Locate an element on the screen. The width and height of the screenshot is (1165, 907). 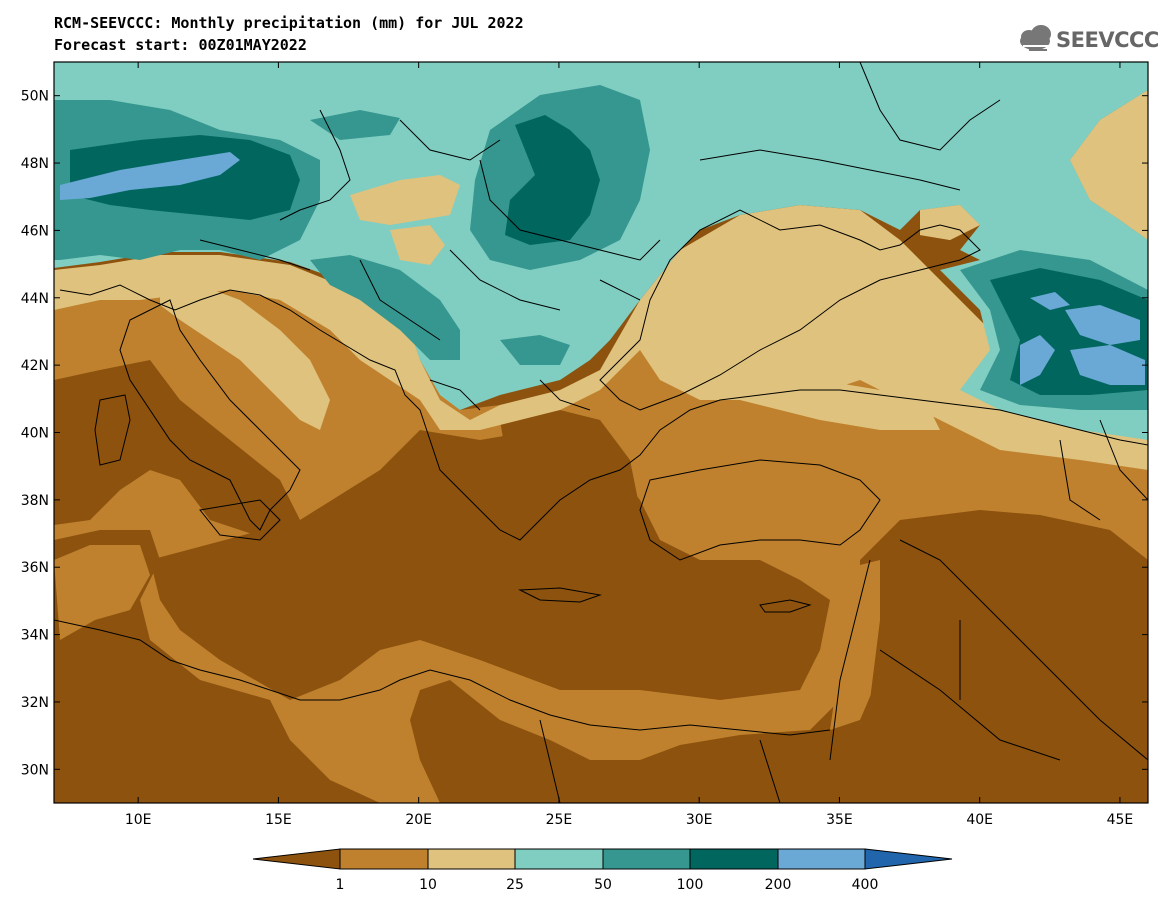
lat-tick-label: 32N is located at coordinates (35, 703).